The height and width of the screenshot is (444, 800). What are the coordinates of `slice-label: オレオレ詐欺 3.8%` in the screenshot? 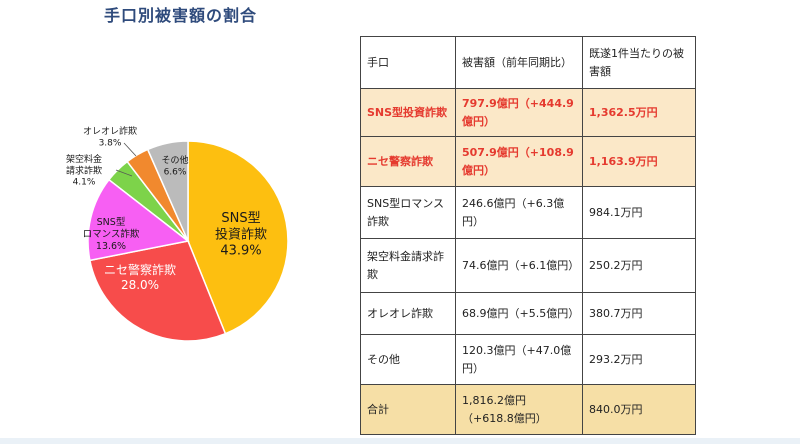 It's located at (110, 136).